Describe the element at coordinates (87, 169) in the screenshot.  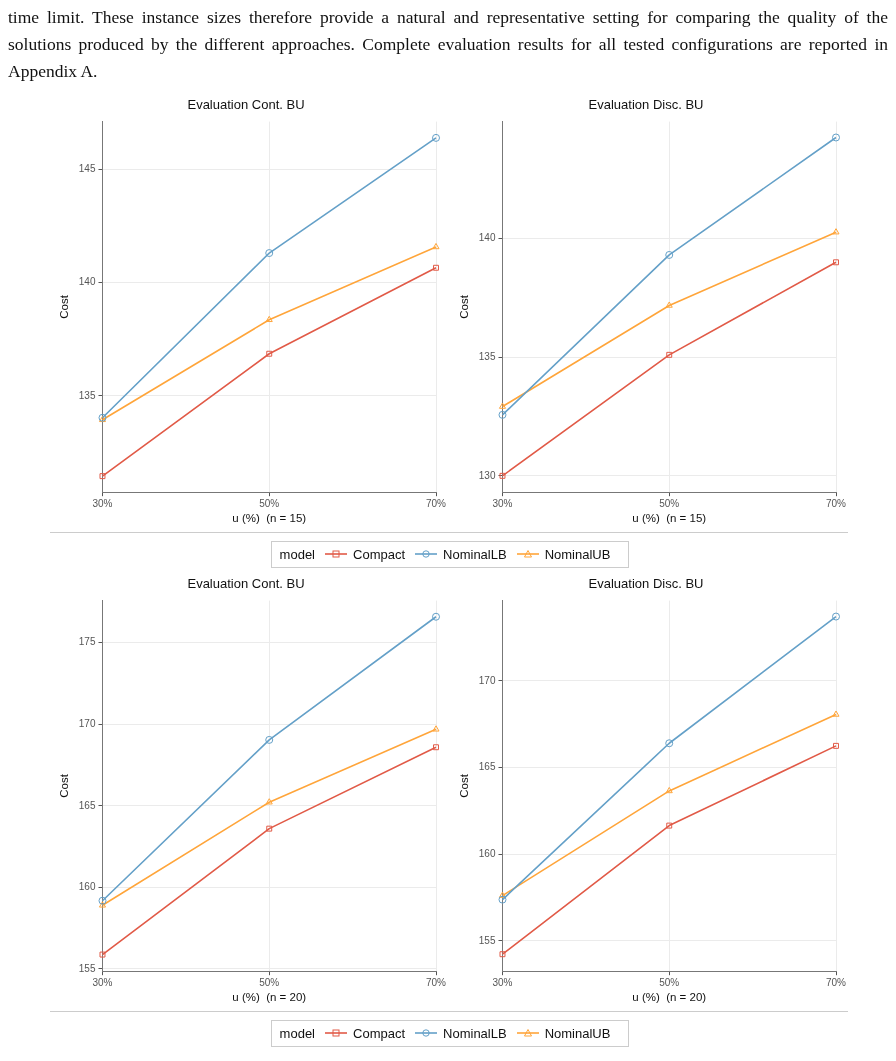
I see `y-tick-label: 145` at that location.